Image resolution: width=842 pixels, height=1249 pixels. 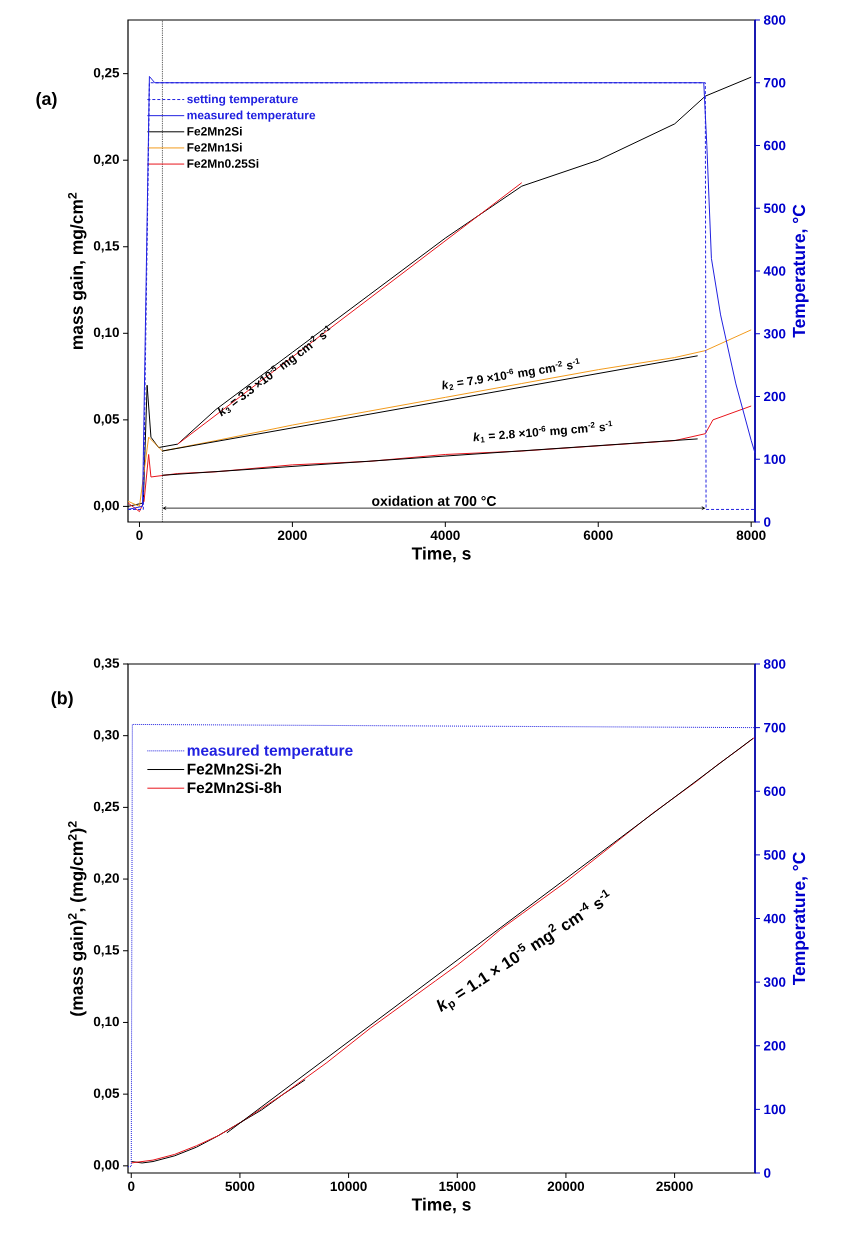 I want to click on x-tick-label: 6000, so click(x=598, y=535).